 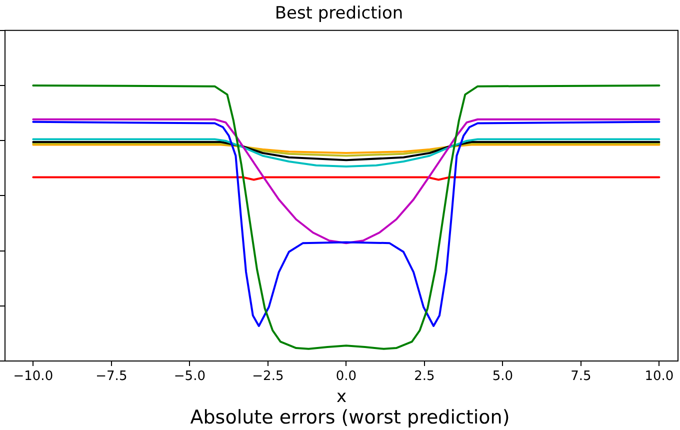 What do you see at coordinates (503, 376) in the screenshot?
I see `x-tick-label: 5.0` at bounding box center [503, 376].